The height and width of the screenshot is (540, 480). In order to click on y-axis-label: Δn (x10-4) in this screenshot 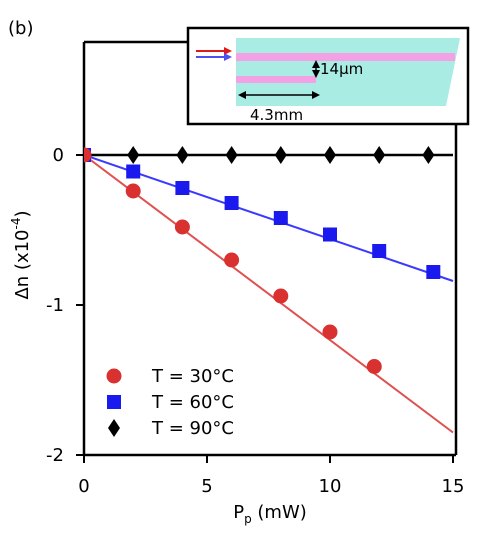, I will do `click(21, 254)`.